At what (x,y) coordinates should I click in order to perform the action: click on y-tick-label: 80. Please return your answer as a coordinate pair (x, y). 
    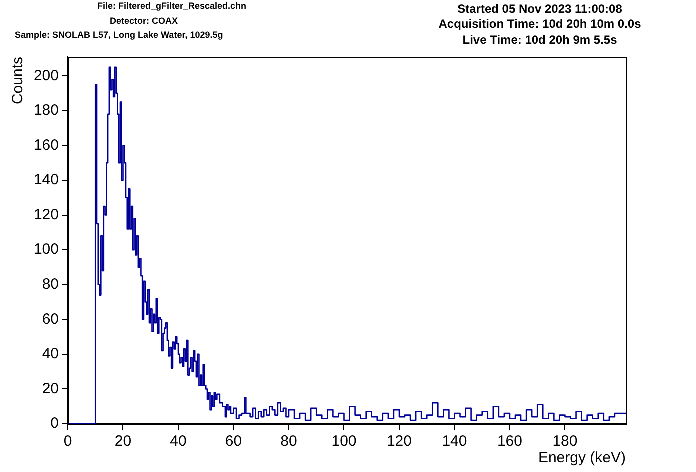
    Looking at the image, I should click on (50, 284).